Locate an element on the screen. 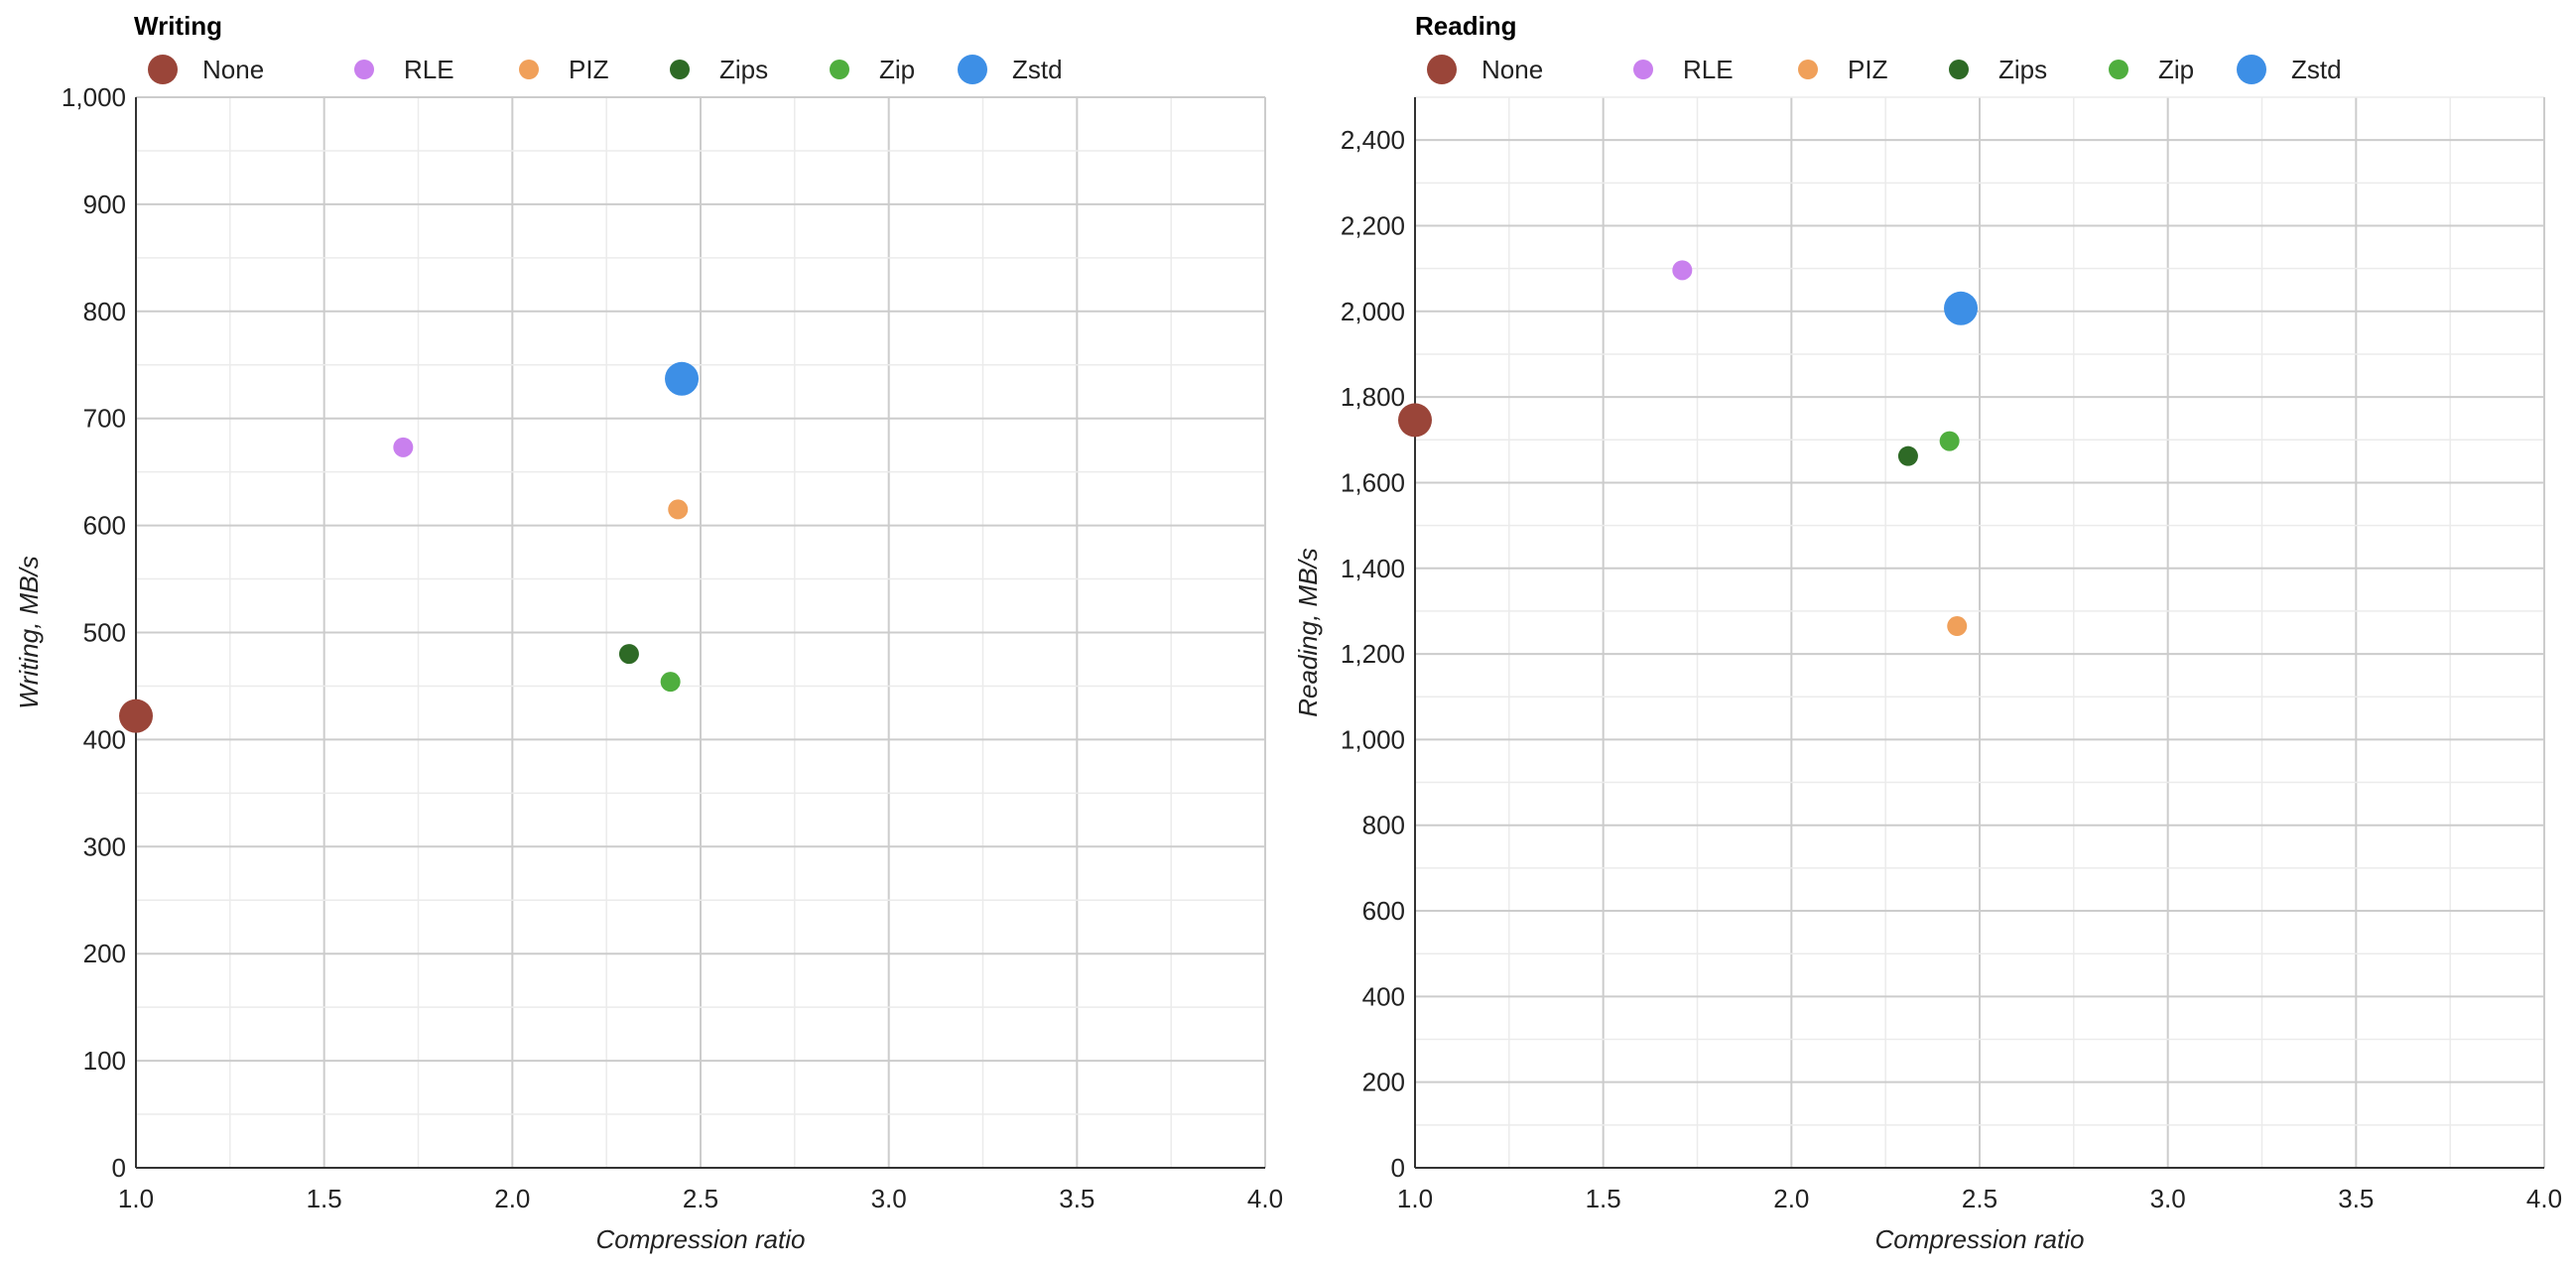 The width and height of the screenshot is (2576, 1269). y-tick-label: 900 is located at coordinates (105, 205).